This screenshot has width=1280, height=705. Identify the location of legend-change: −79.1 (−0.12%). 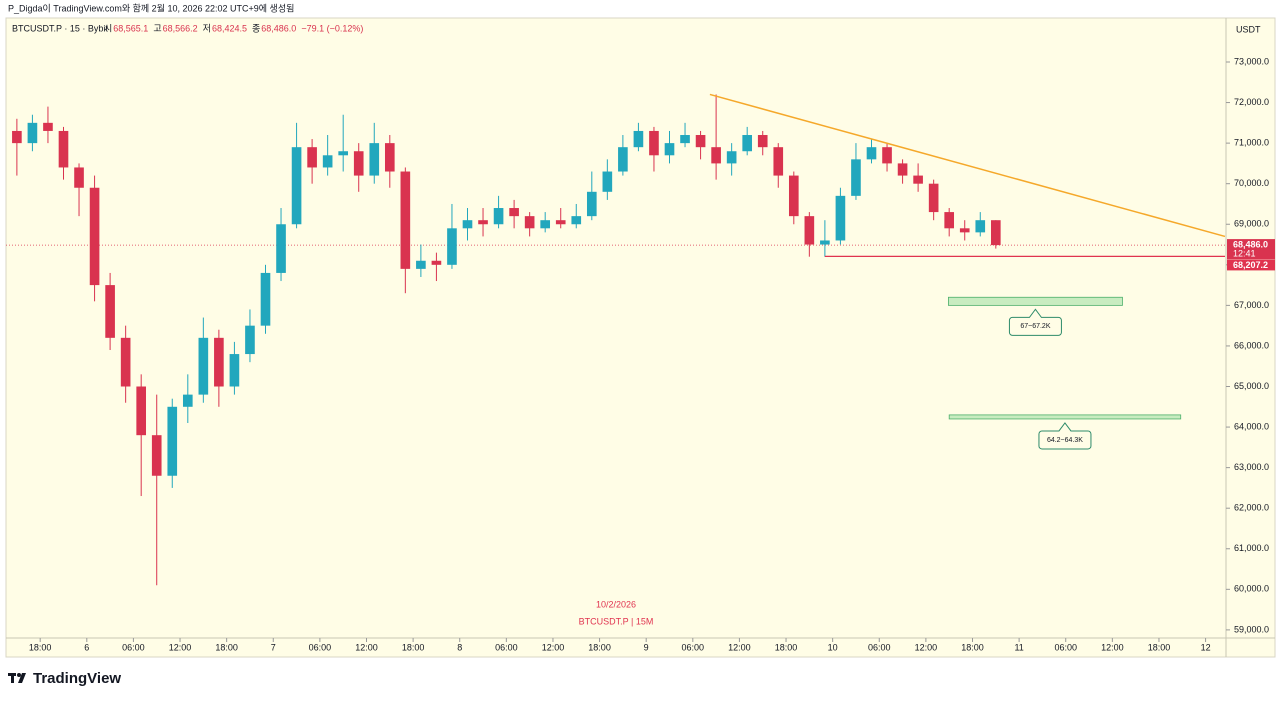
(332, 28).